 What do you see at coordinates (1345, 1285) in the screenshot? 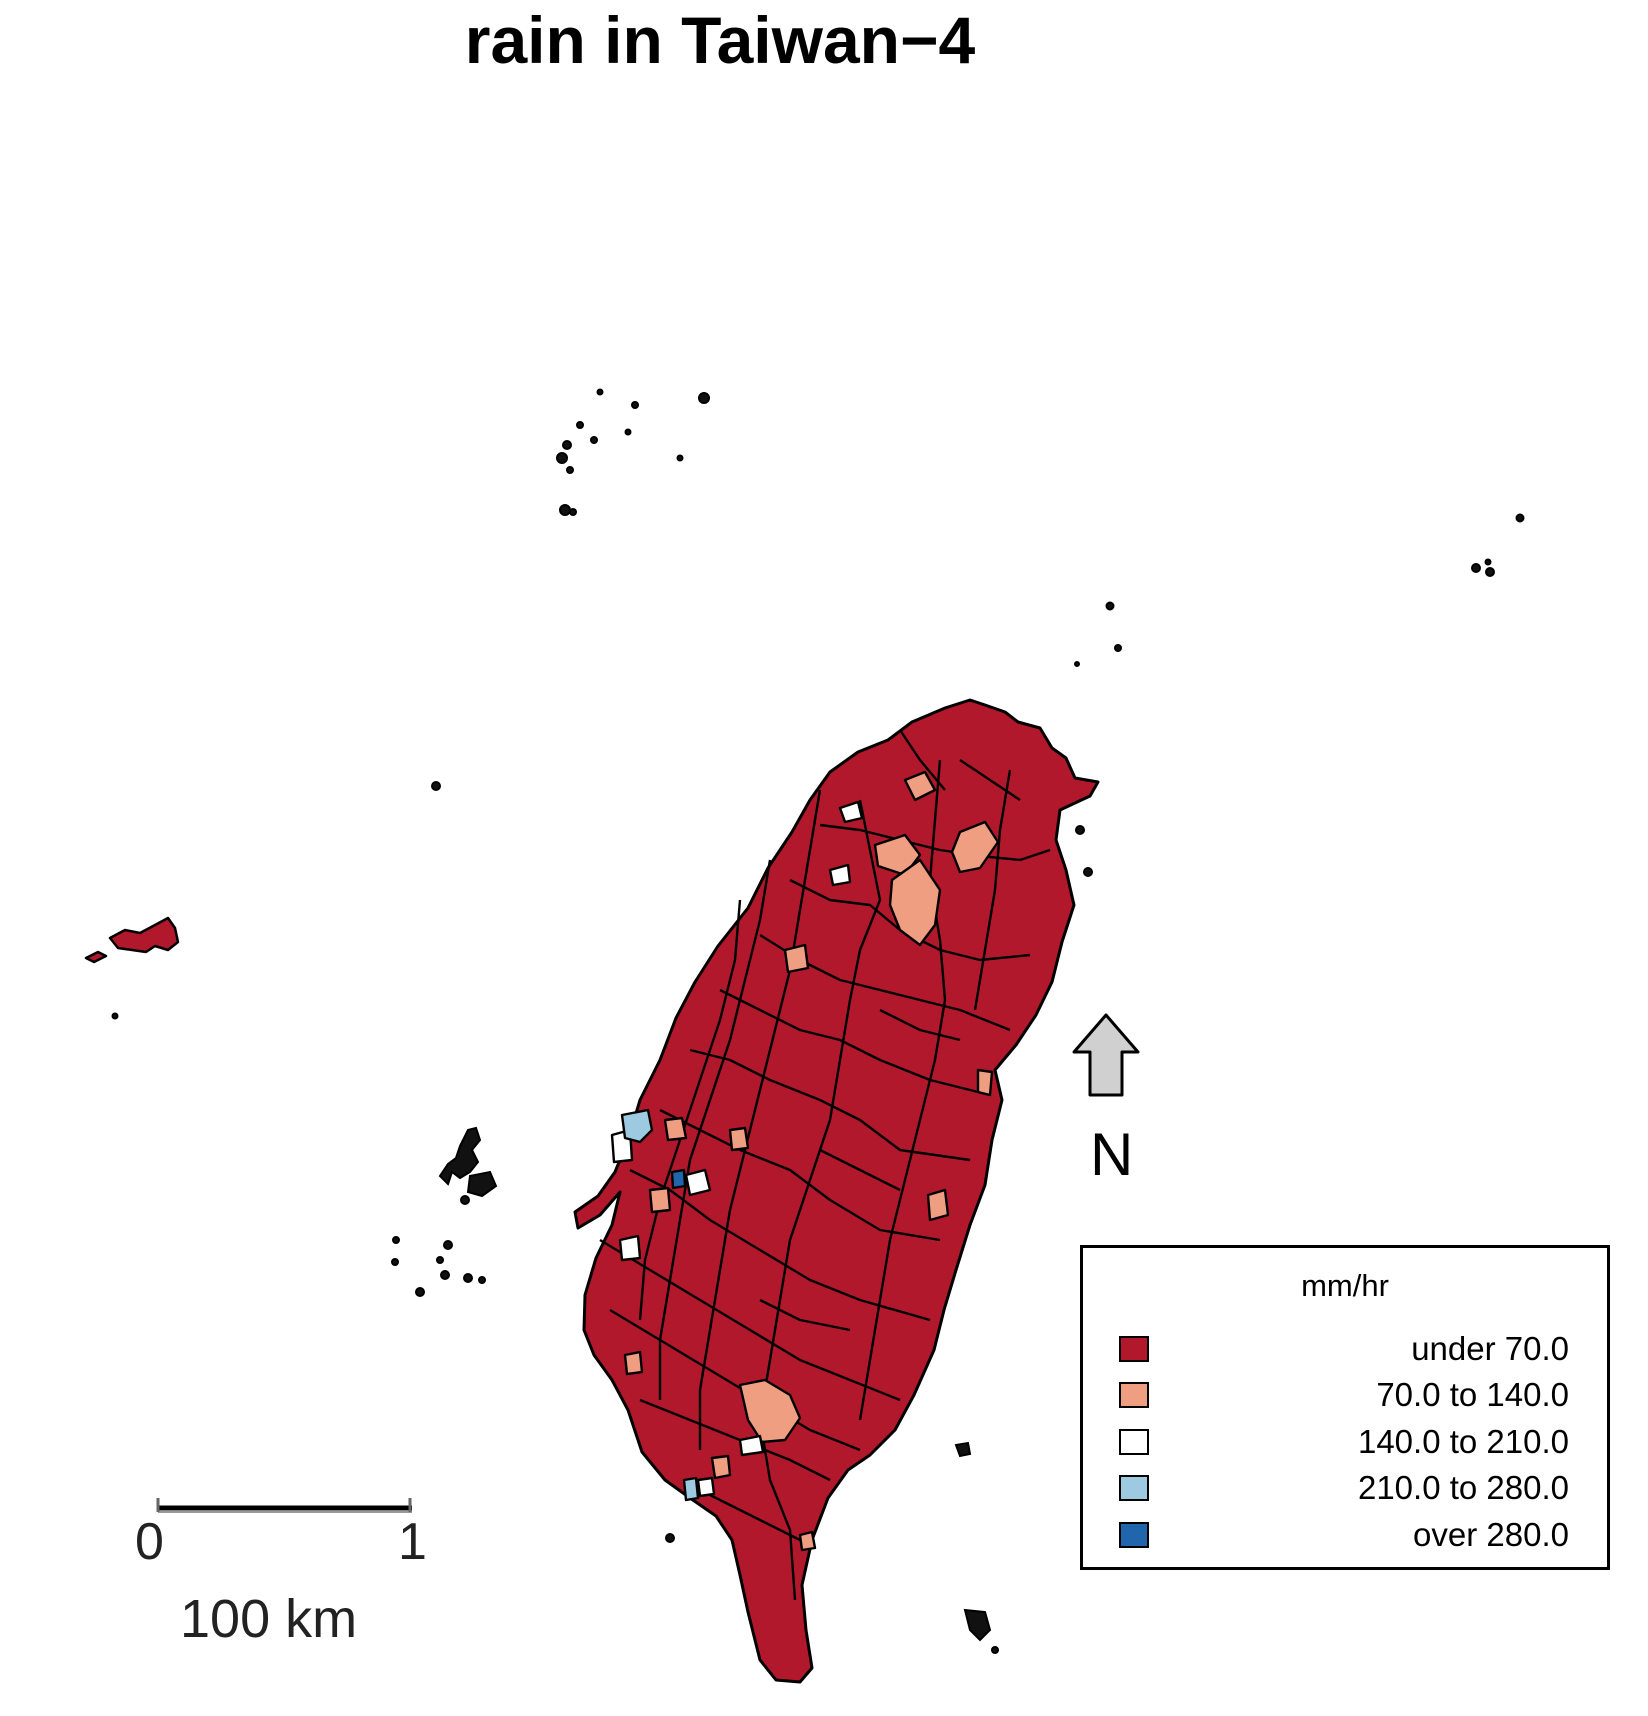
I see `legend-title: mm/hr` at bounding box center [1345, 1285].